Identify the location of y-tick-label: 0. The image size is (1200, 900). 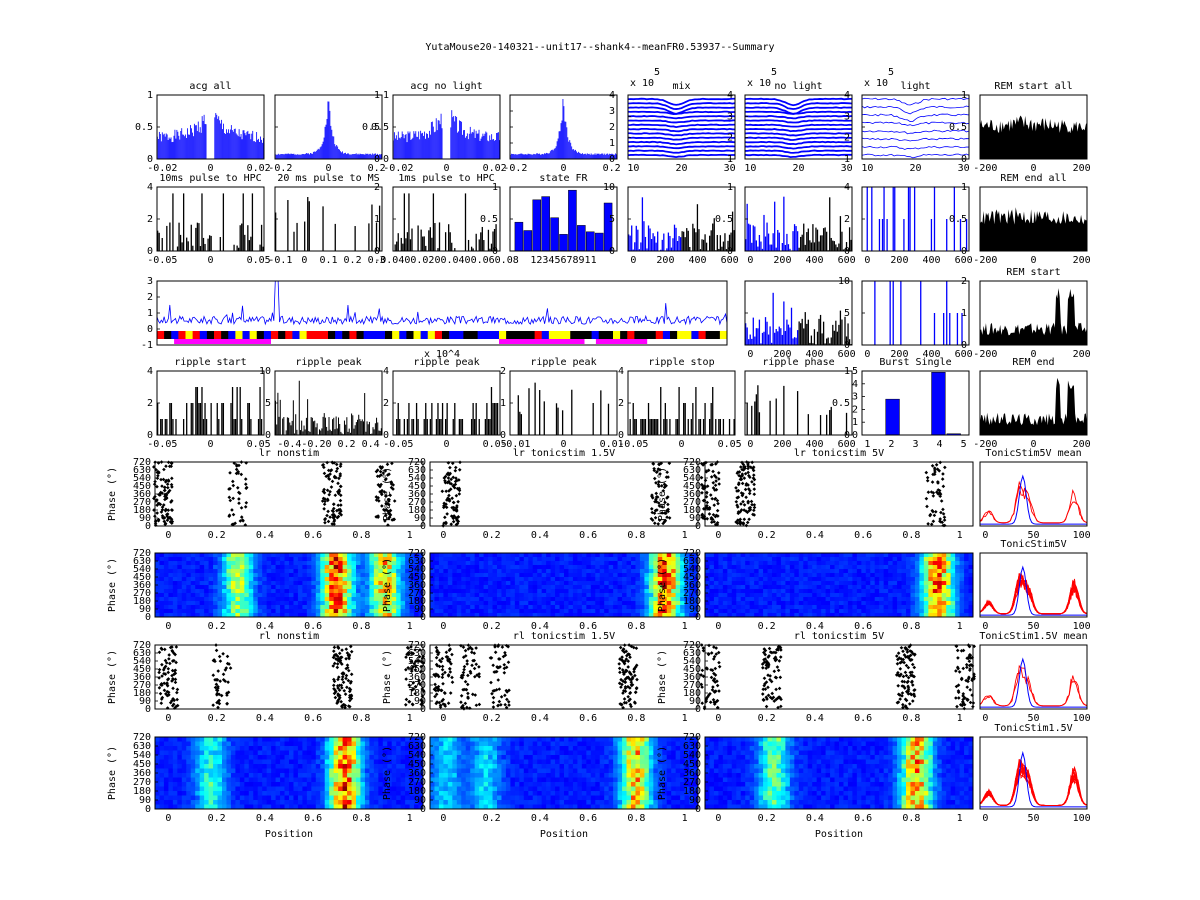
(148, 617).